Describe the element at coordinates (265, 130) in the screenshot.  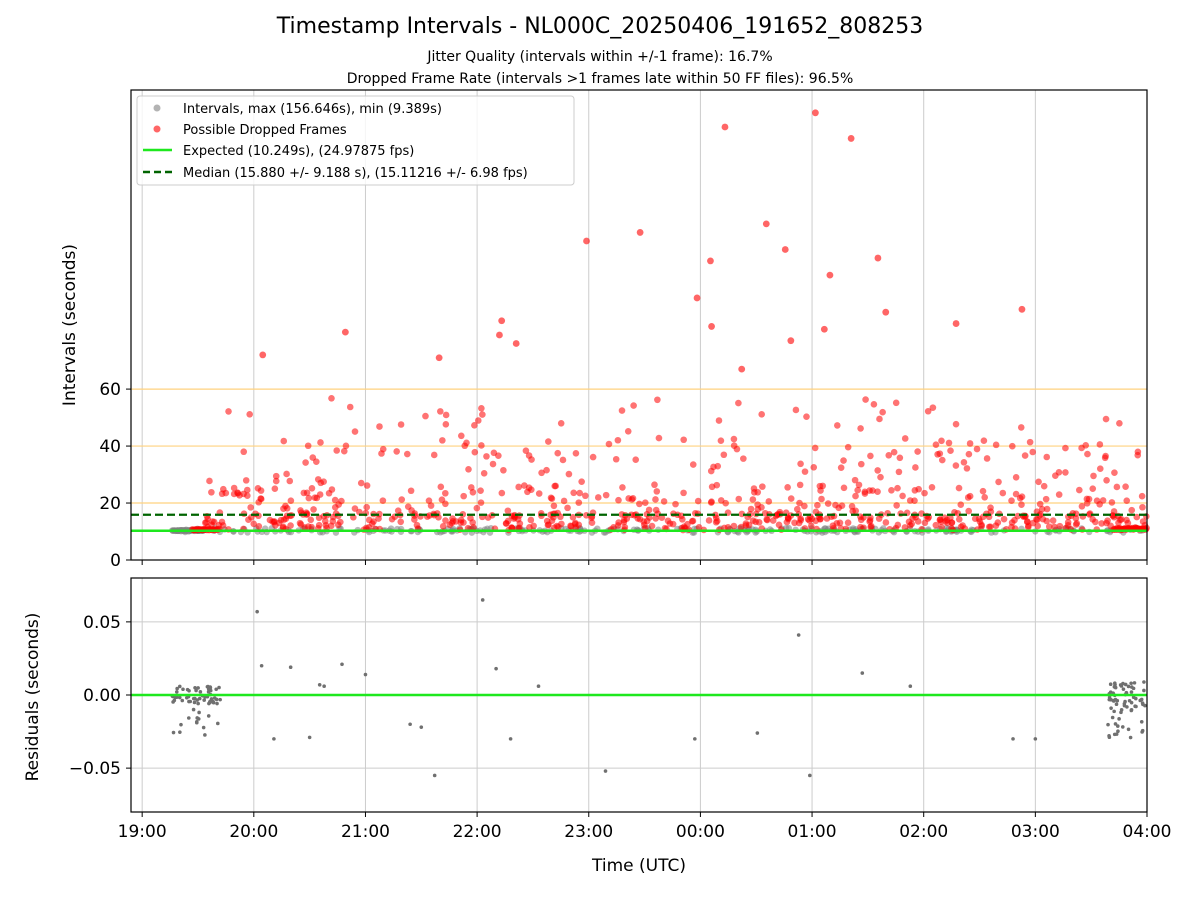
I see `legend-item-dropped: Possible Dropped Frames` at that location.